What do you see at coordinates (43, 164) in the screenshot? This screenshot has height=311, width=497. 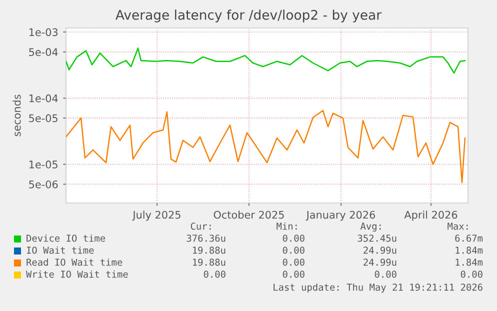 I see `y-tick-label: 1e-05` at bounding box center [43, 164].